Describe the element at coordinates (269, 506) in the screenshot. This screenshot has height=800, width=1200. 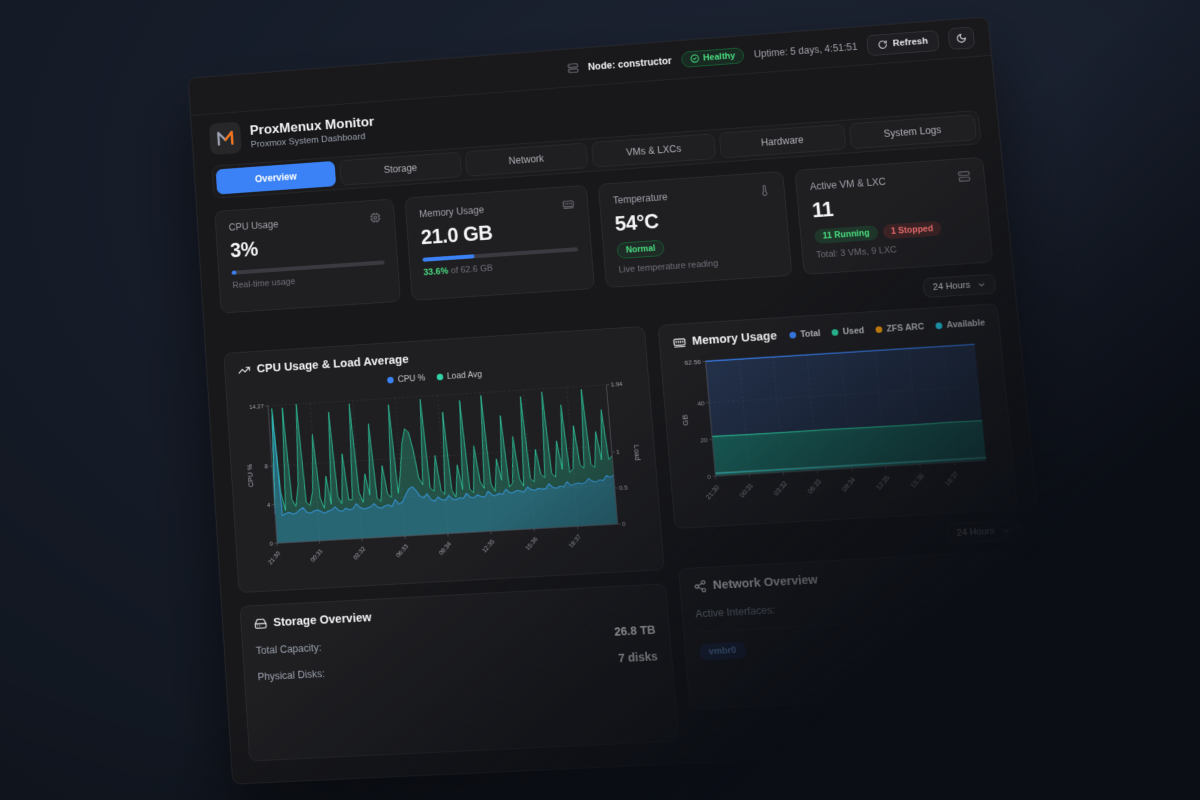
I see `svg-text: 4` at that location.